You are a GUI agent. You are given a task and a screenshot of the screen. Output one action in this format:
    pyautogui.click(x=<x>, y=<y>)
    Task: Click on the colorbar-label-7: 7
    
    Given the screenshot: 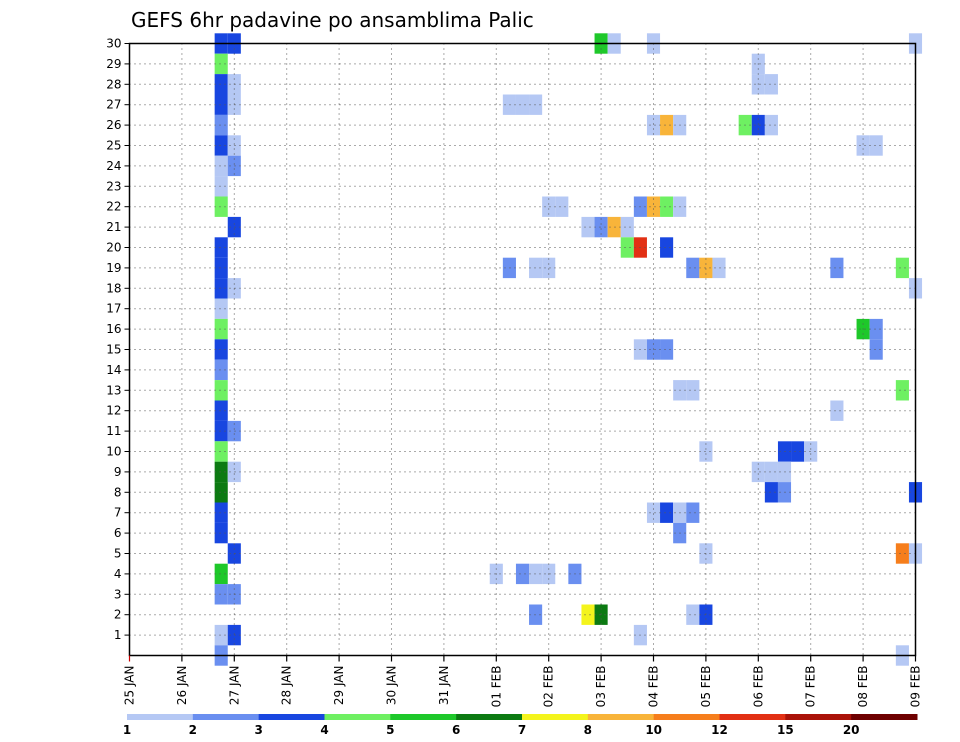 What is the action you would take?
    pyautogui.click(x=522, y=730)
    